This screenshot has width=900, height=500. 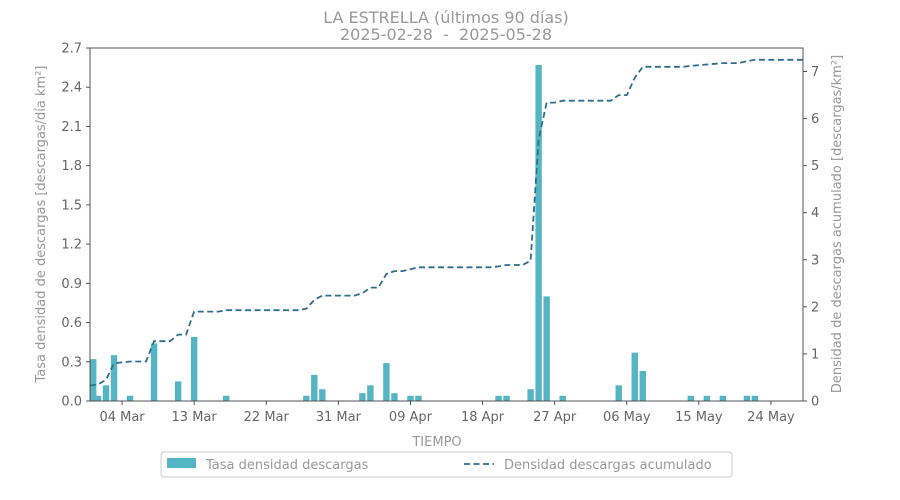 I want to click on legend-line-label: Densidad descargas acumulado, so click(x=608, y=465).